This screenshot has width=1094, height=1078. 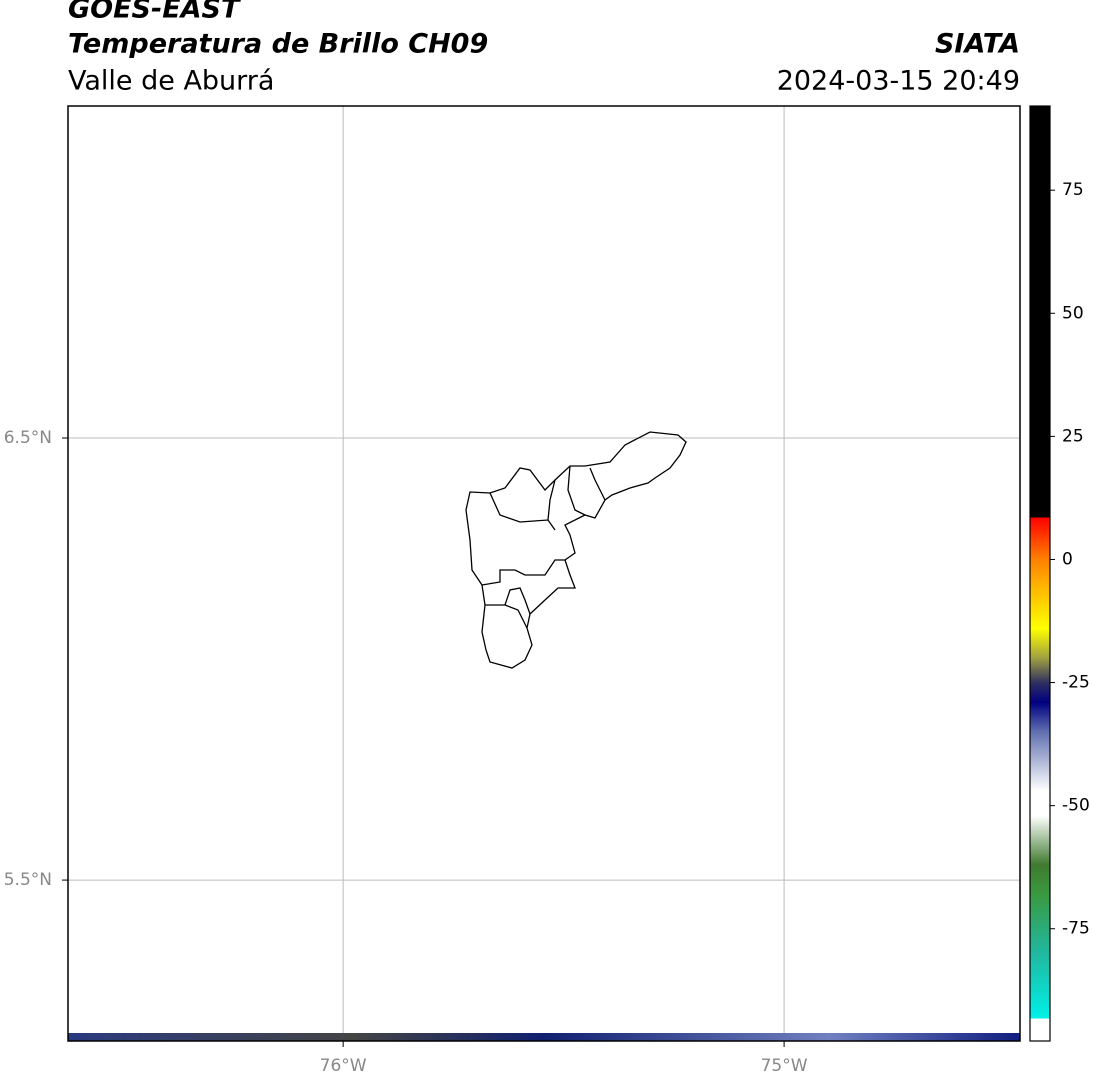 What do you see at coordinates (784, 1066) in the screenshot?
I see `x-tick-label: 75°W` at bounding box center [784, 1066].